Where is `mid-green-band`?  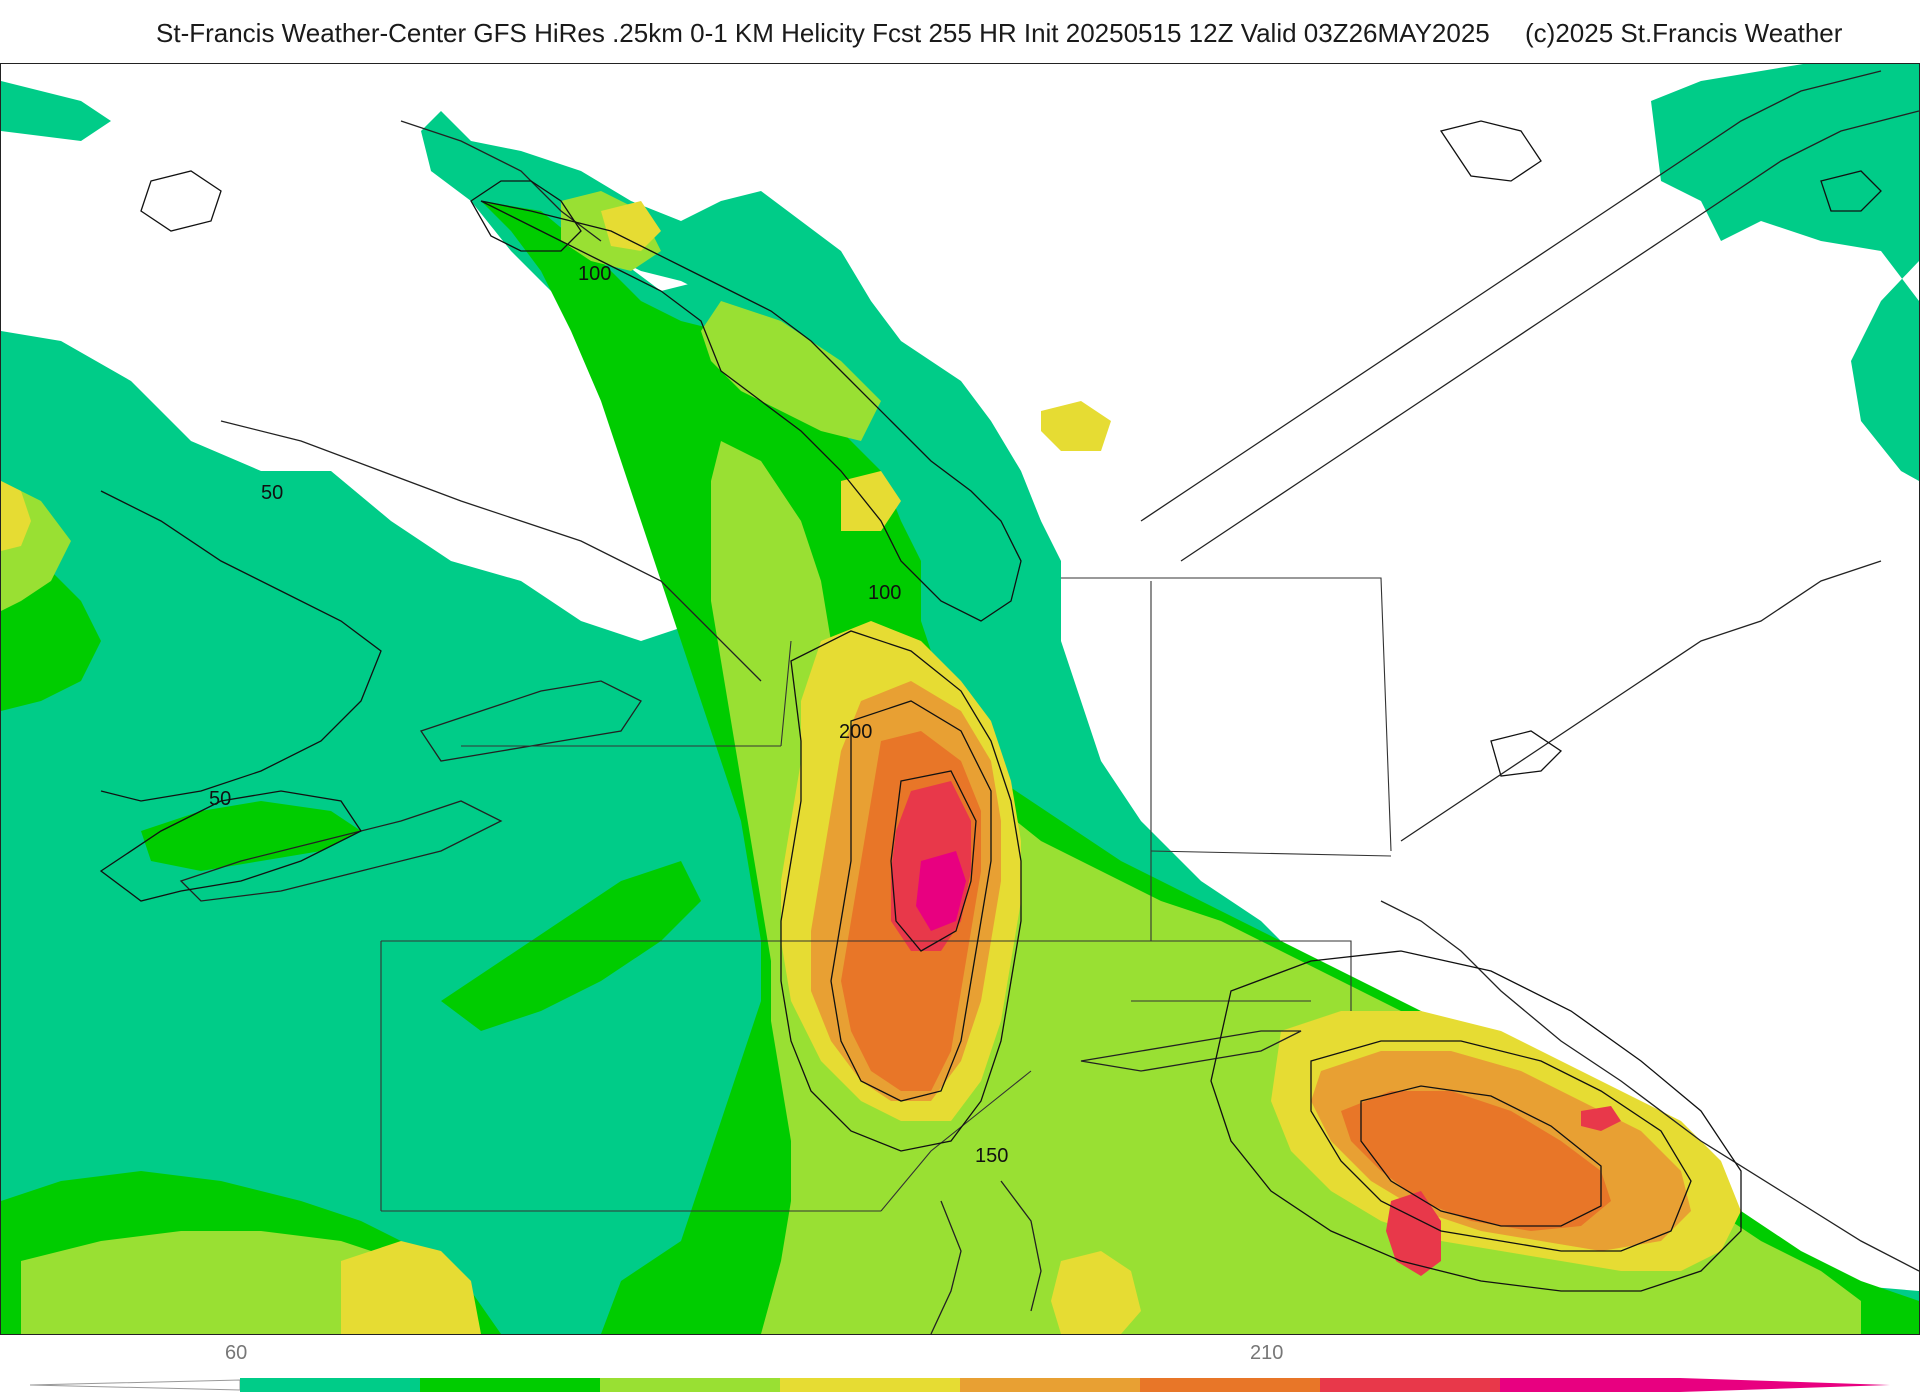 mid-green-band is located at coordinates (571, 946).